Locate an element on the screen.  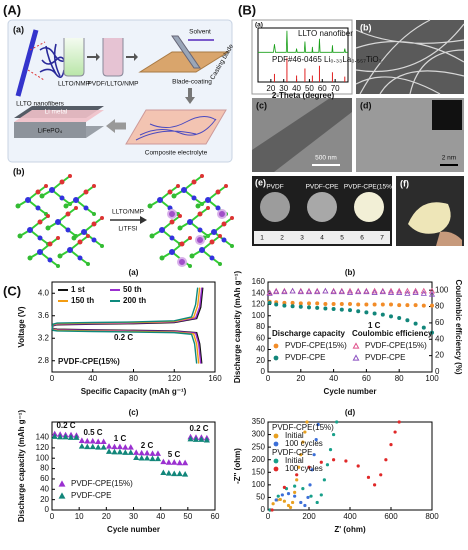
legend-label: PDF#46-0465 Li₀.₃₃La₀.₅₅₇TiO₃ is located at coordinates (327, 59).